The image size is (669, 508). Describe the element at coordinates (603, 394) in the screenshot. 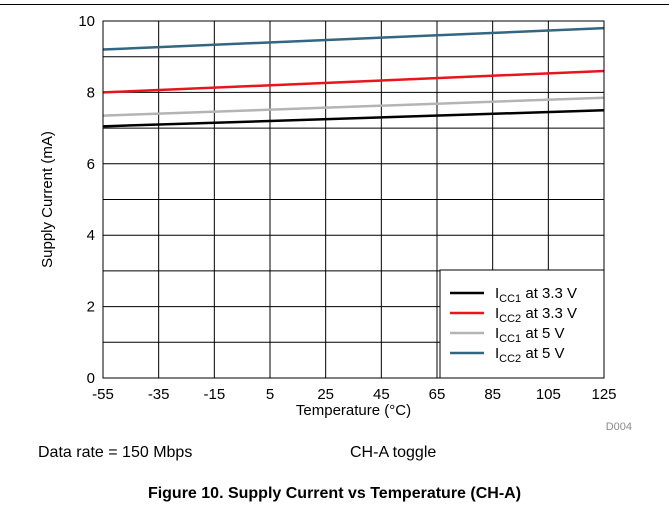

I see `x-tick-label: 125` at that location.